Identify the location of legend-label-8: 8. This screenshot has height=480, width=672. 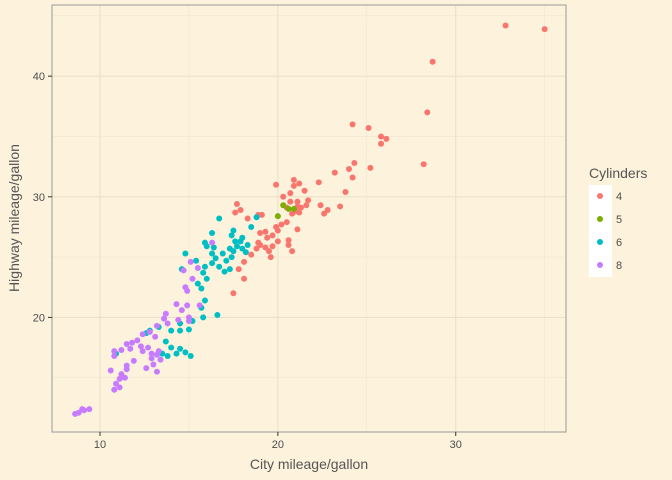
(619, 266).